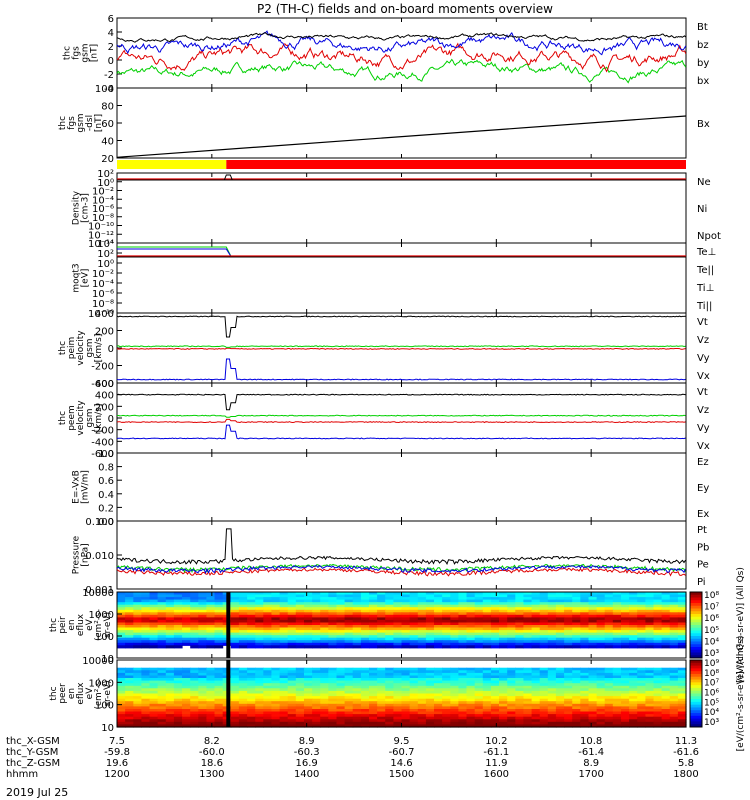 The width and height of the screenshot is (750, 800). What do you see at coordinates (116, 774) in the screenshot?
I see `x-axis-value: 1200` at bounding box center [116, 774].